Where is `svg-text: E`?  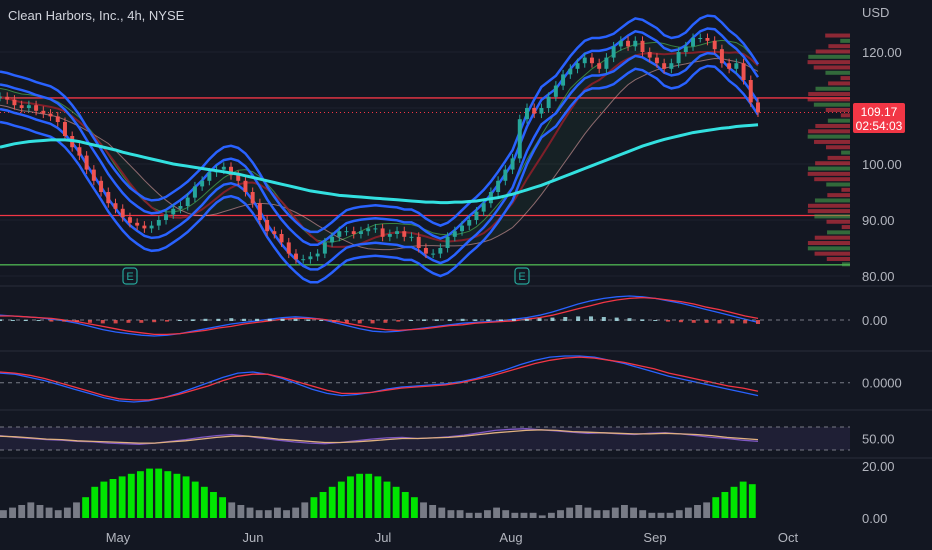
svg-text: E is located at coordinates (129, 277).